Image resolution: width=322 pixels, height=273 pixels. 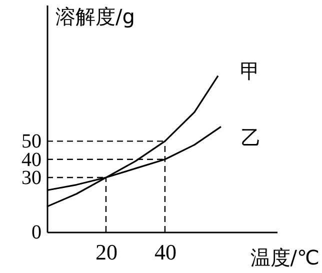 I want to click on series-label: 甲, so click(x=250, y=70).